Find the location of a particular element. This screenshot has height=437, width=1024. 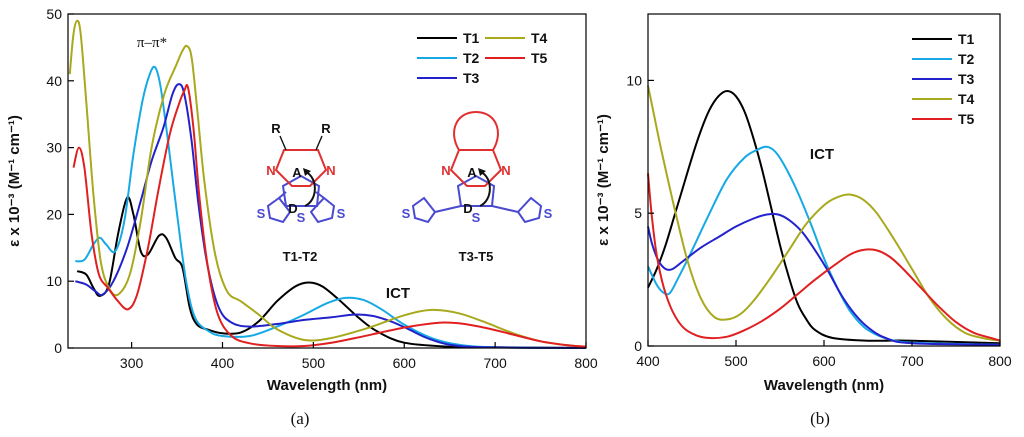

a-x-tick-label: 500 is located at coordinates (314, 363).